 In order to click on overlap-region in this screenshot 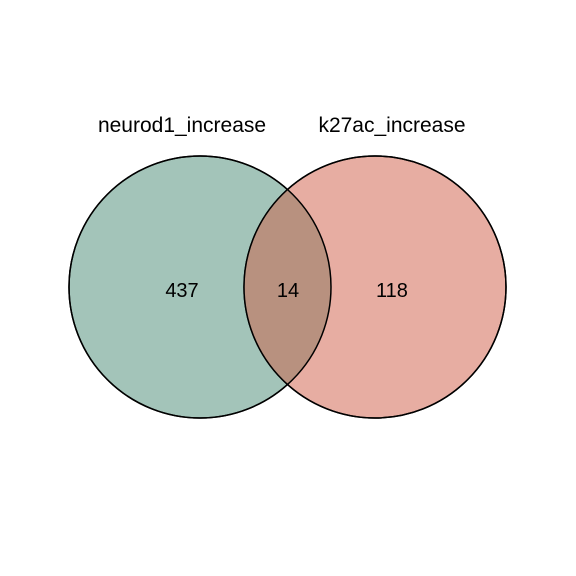, I will do `click(287, 287)`.